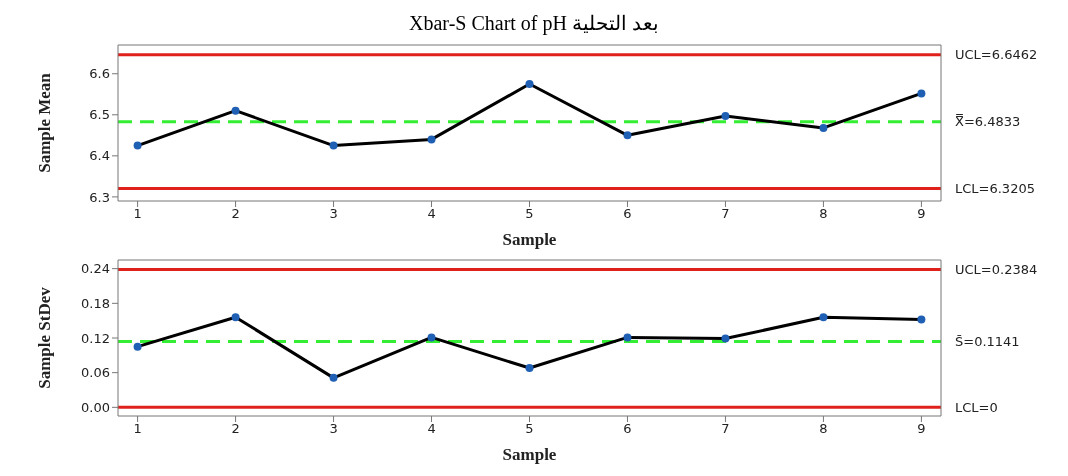  I want to click on ref-line-label: UCL=0.2384, so click(996, 270).